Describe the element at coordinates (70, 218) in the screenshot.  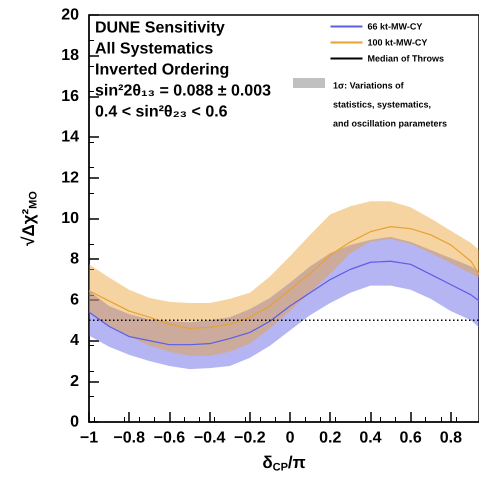
I see `y-tick-label: 10` at that location.